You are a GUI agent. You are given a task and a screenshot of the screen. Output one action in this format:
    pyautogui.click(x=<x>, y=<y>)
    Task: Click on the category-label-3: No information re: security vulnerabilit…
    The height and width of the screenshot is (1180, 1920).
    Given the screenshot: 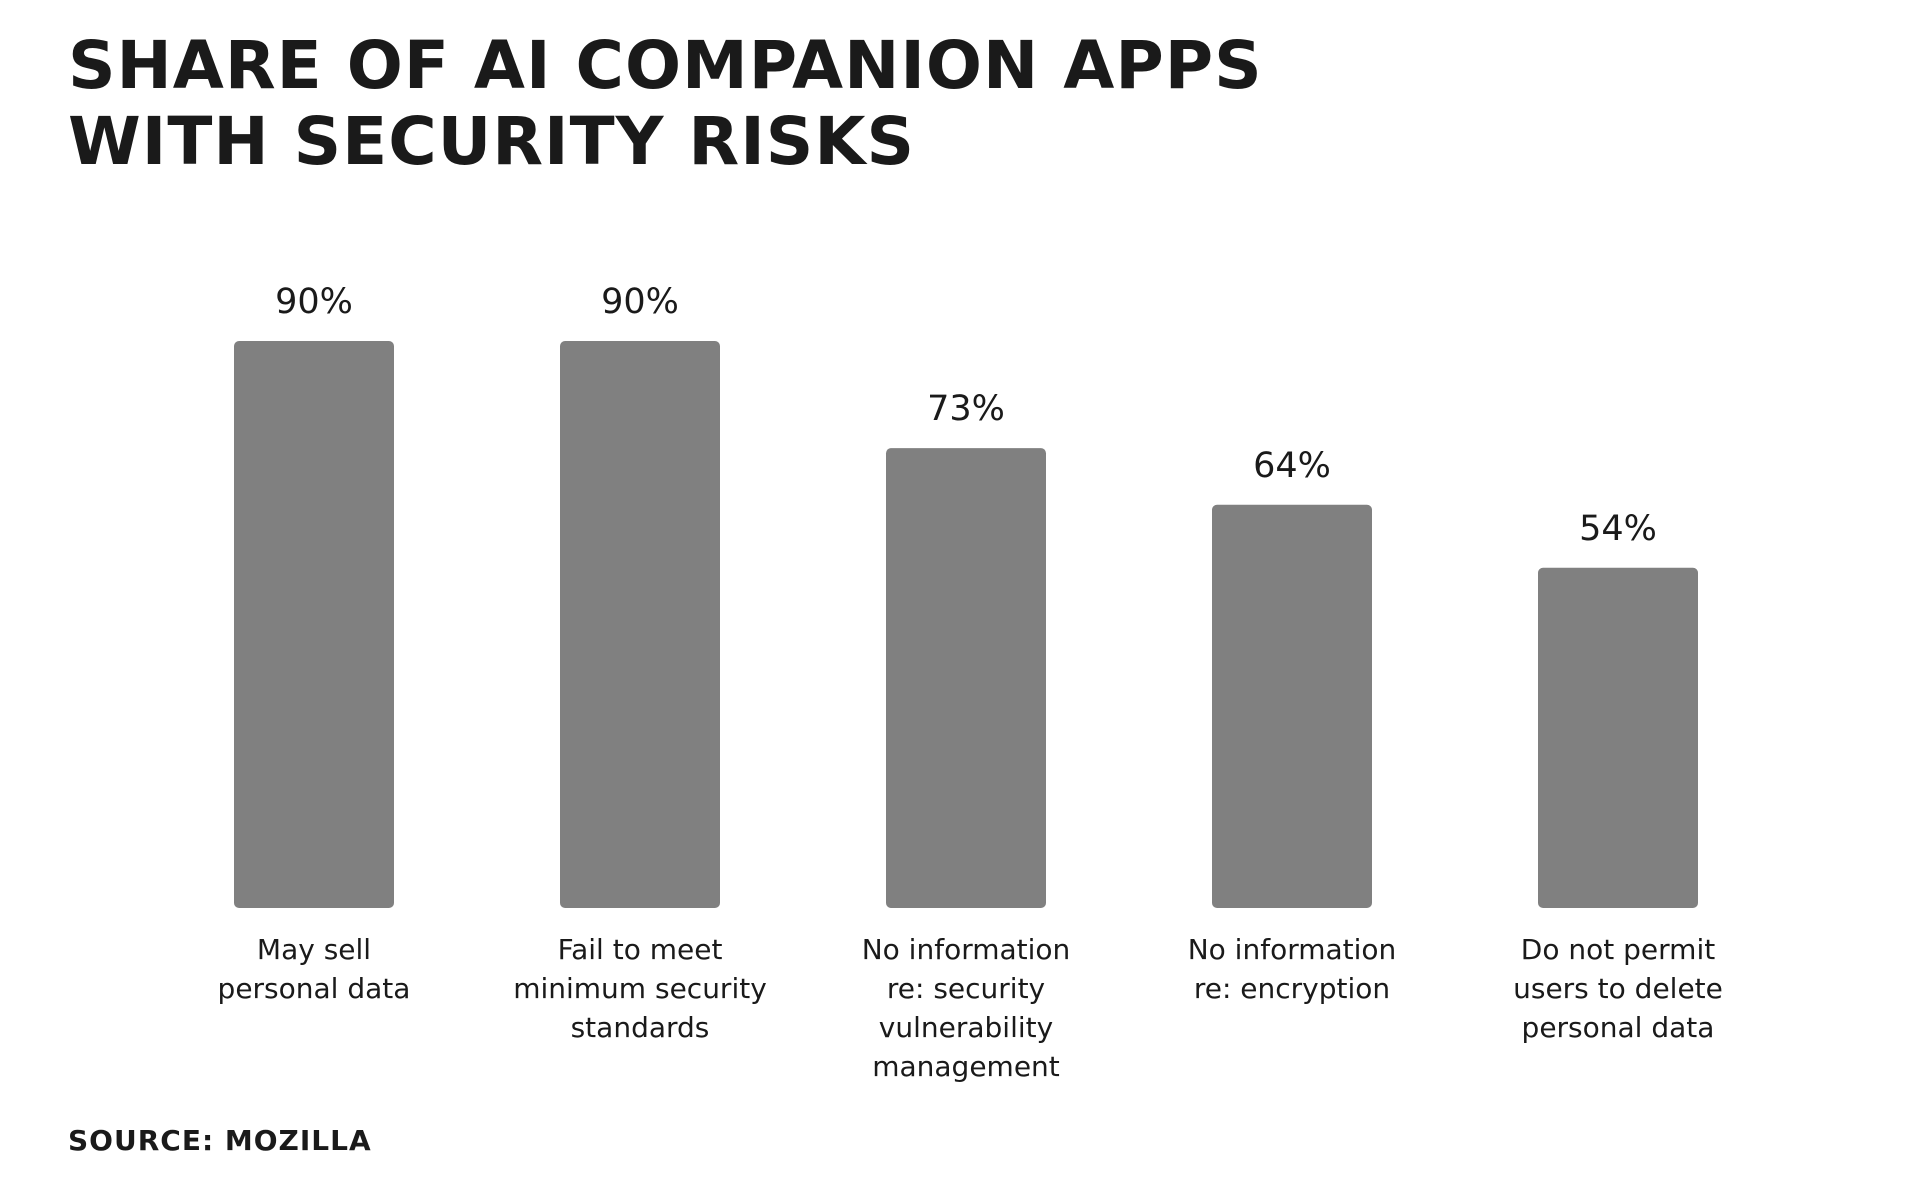 What is the action you would take?
    pyautogui.click(x=966, y=1008)
    